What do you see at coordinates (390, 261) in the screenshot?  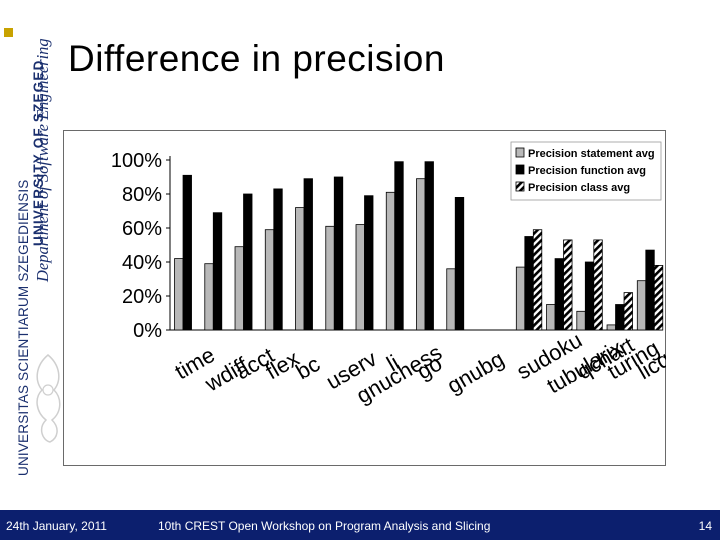 I see `bar-statement-li` at bounding box center [390, 261].